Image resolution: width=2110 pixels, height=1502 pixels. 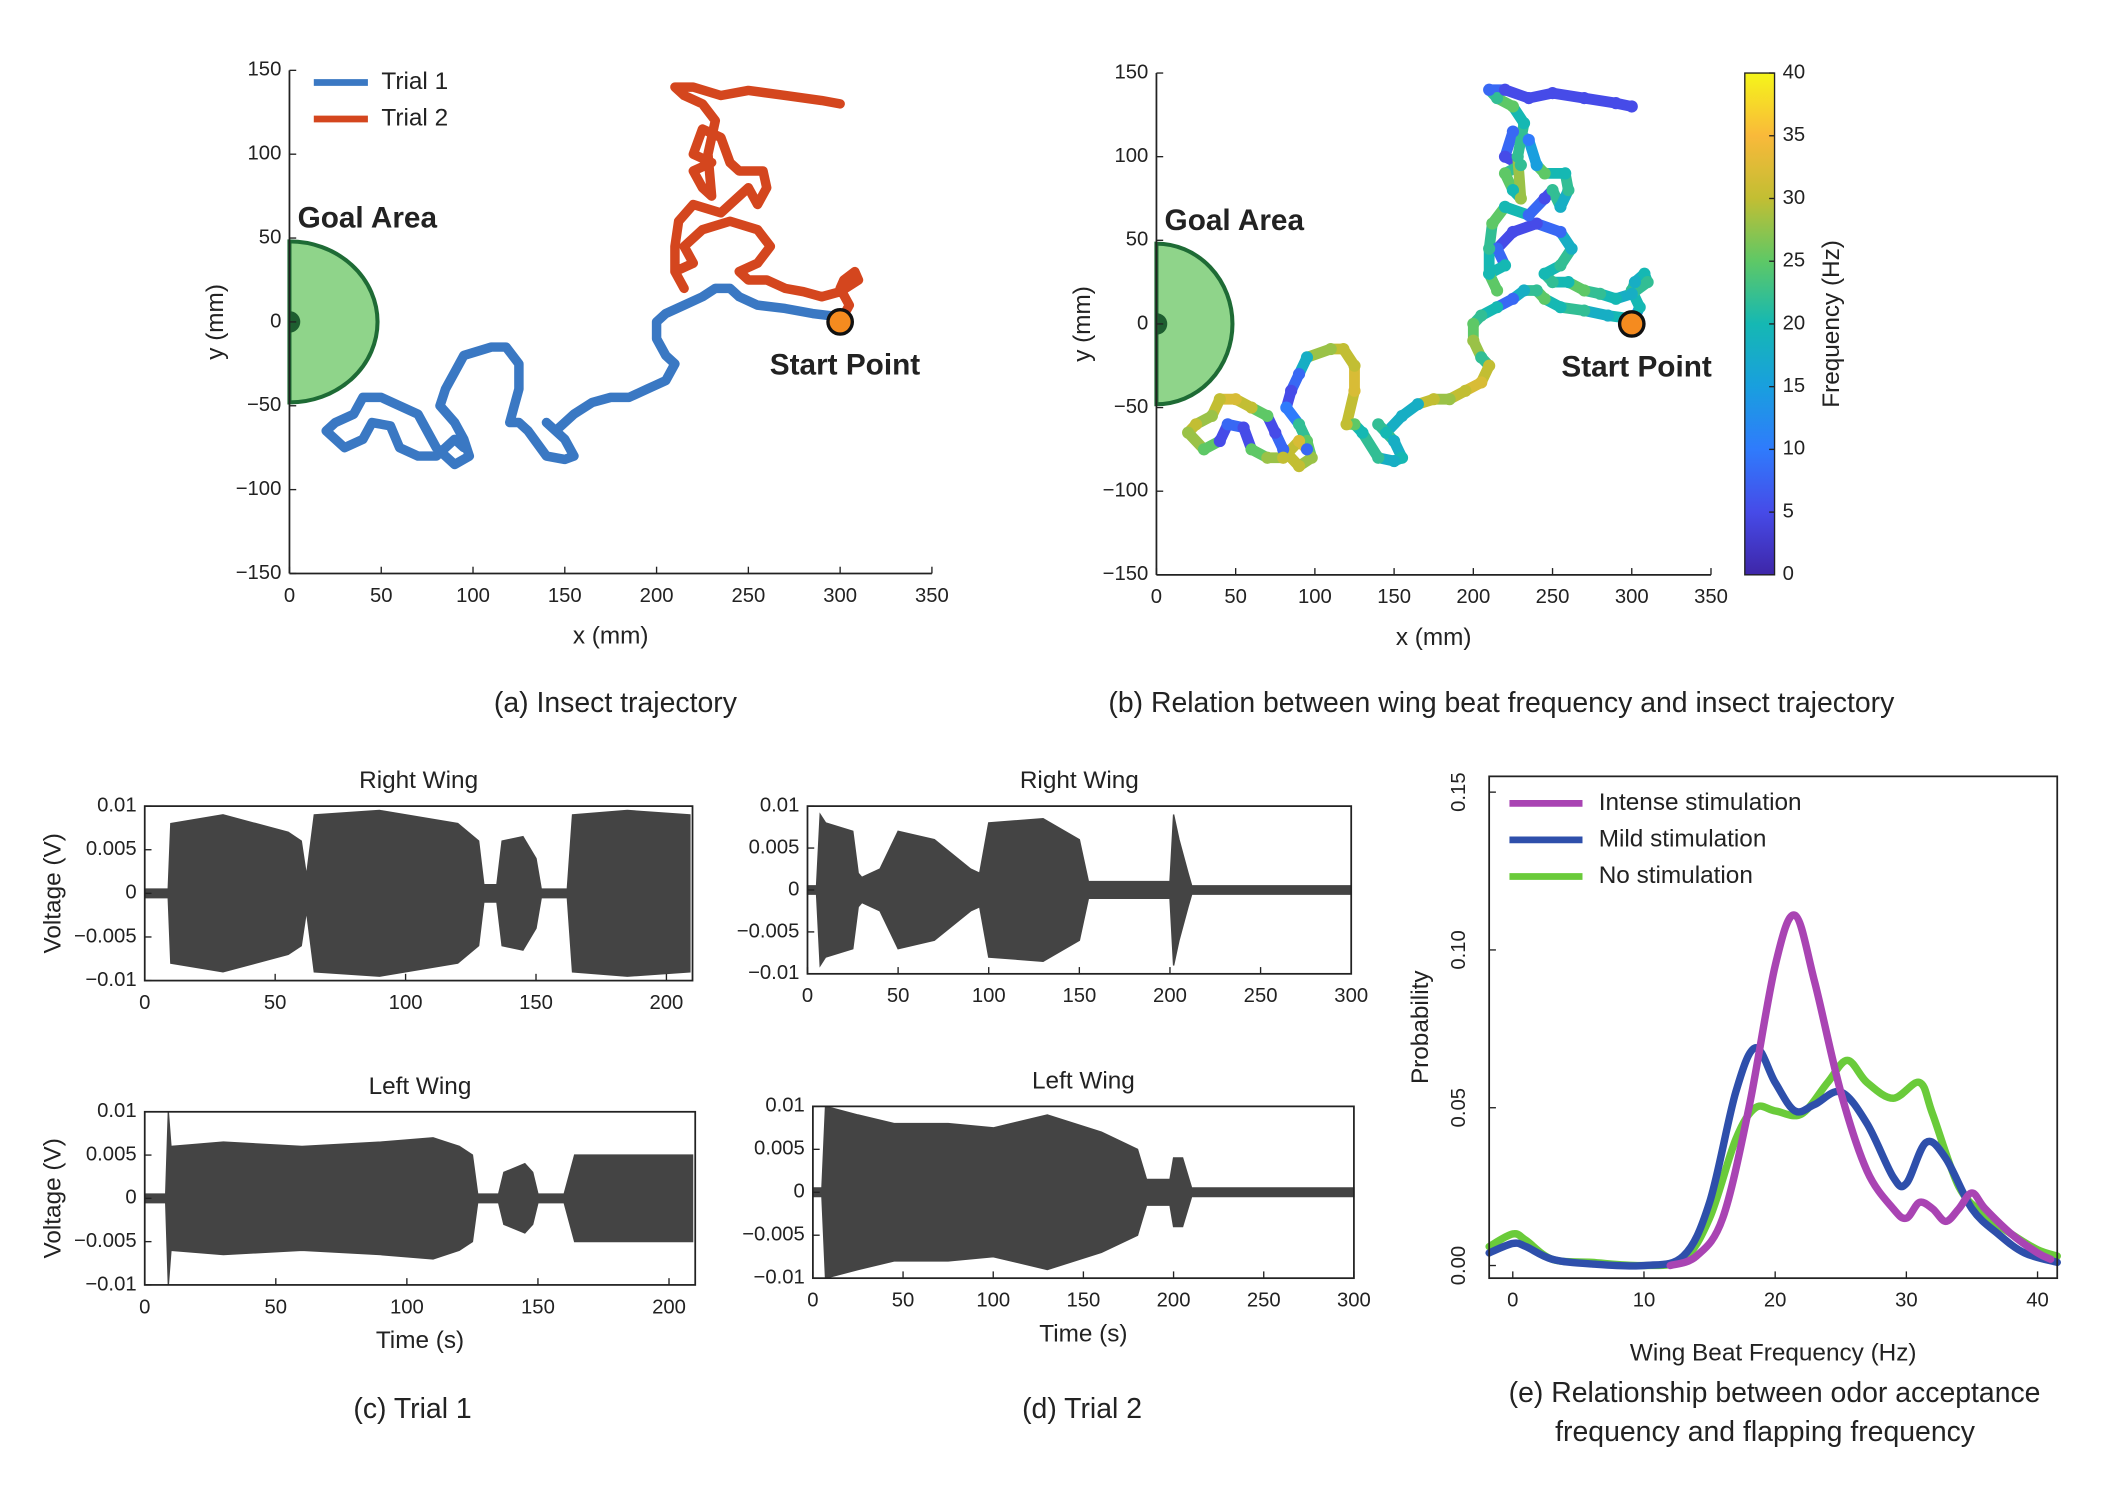 What do you see at coordinates (1459, 791) in the screenshot?
I see `y-tick-label: 0.15` at bounding box center [1459, 791].